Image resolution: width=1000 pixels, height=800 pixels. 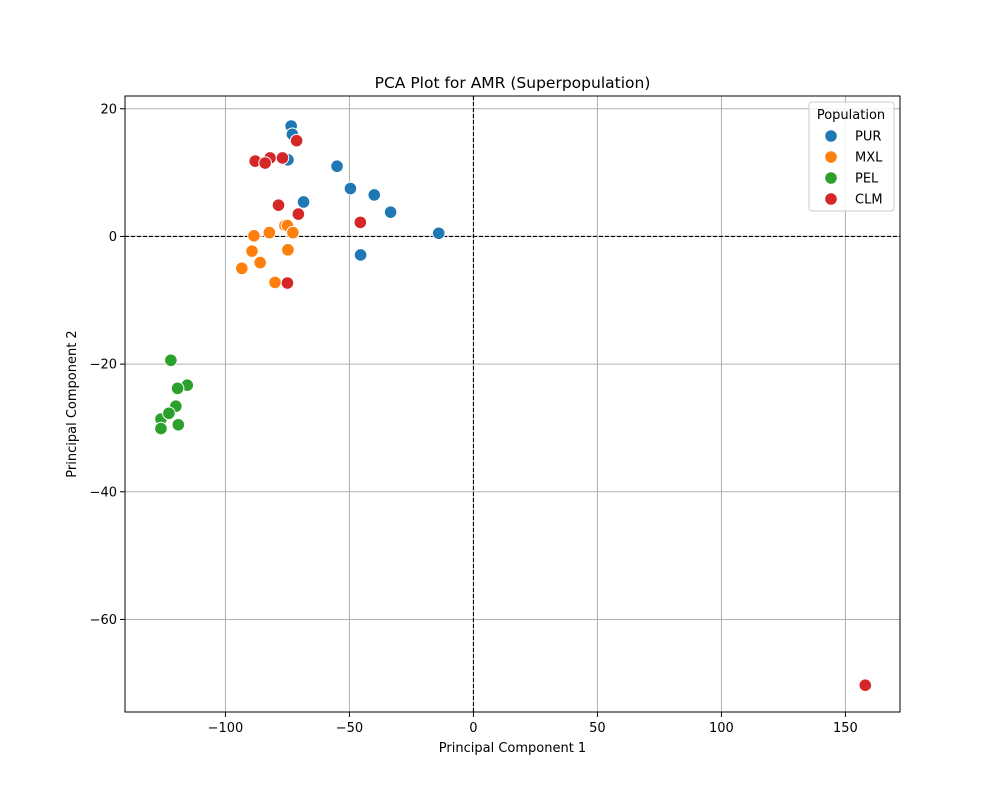 What do you see at coordinates (845, 728) in the screenshot?
I see `x-tick-label: 150` at bounding box center [845, 728].